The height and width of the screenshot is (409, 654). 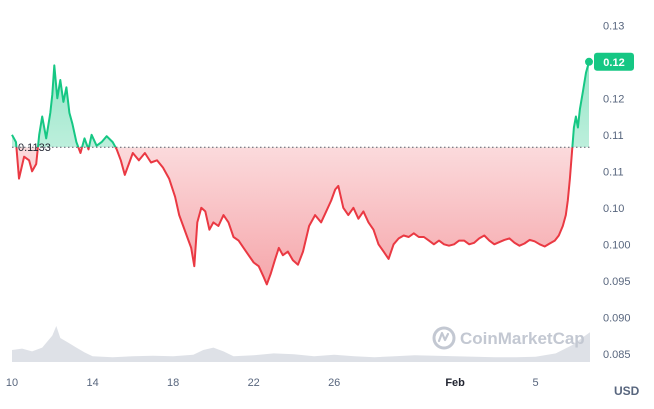 I want to click on y-tick-label: 0.12, so click(x=613, y=99).